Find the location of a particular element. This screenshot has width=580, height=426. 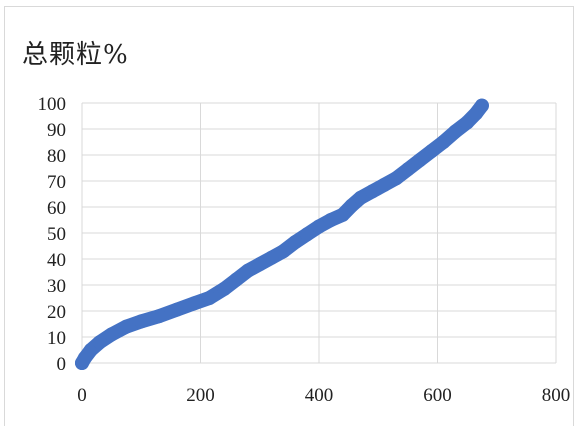

y-tick-label: 70 is located at coordinates (56, 182).